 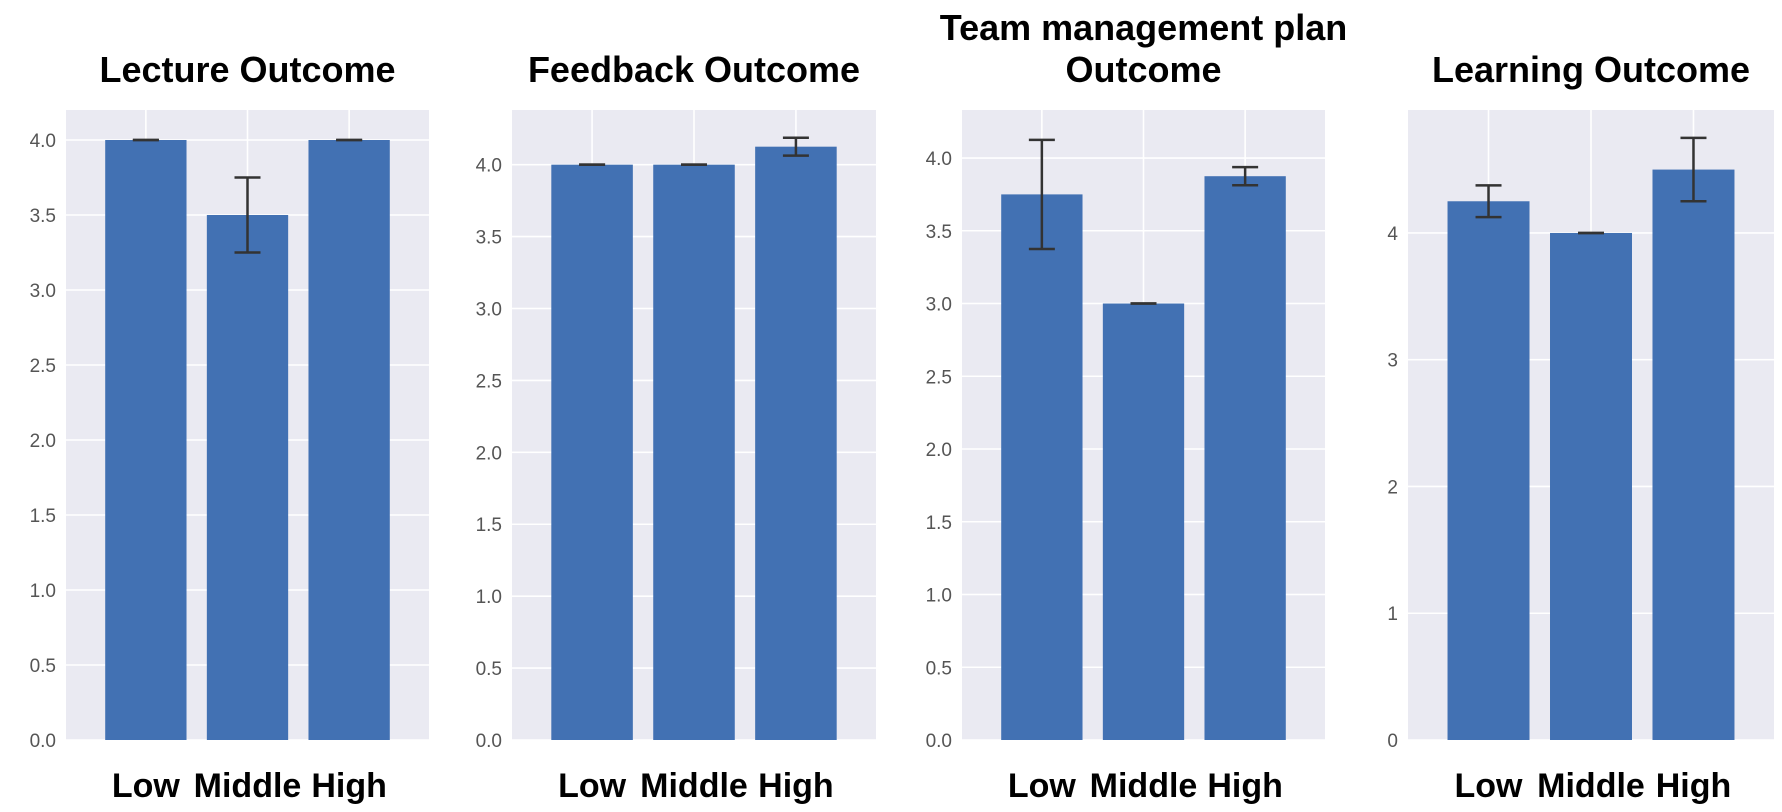 I want to click on chart-title: Outcome, so click(x=1143, y=69).